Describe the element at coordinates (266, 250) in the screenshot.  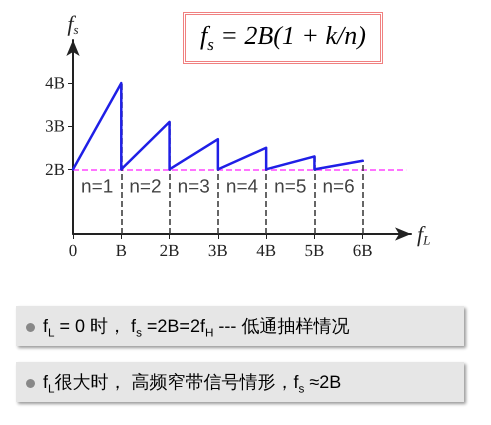
I see `x-tick-label: 4B` at that location.